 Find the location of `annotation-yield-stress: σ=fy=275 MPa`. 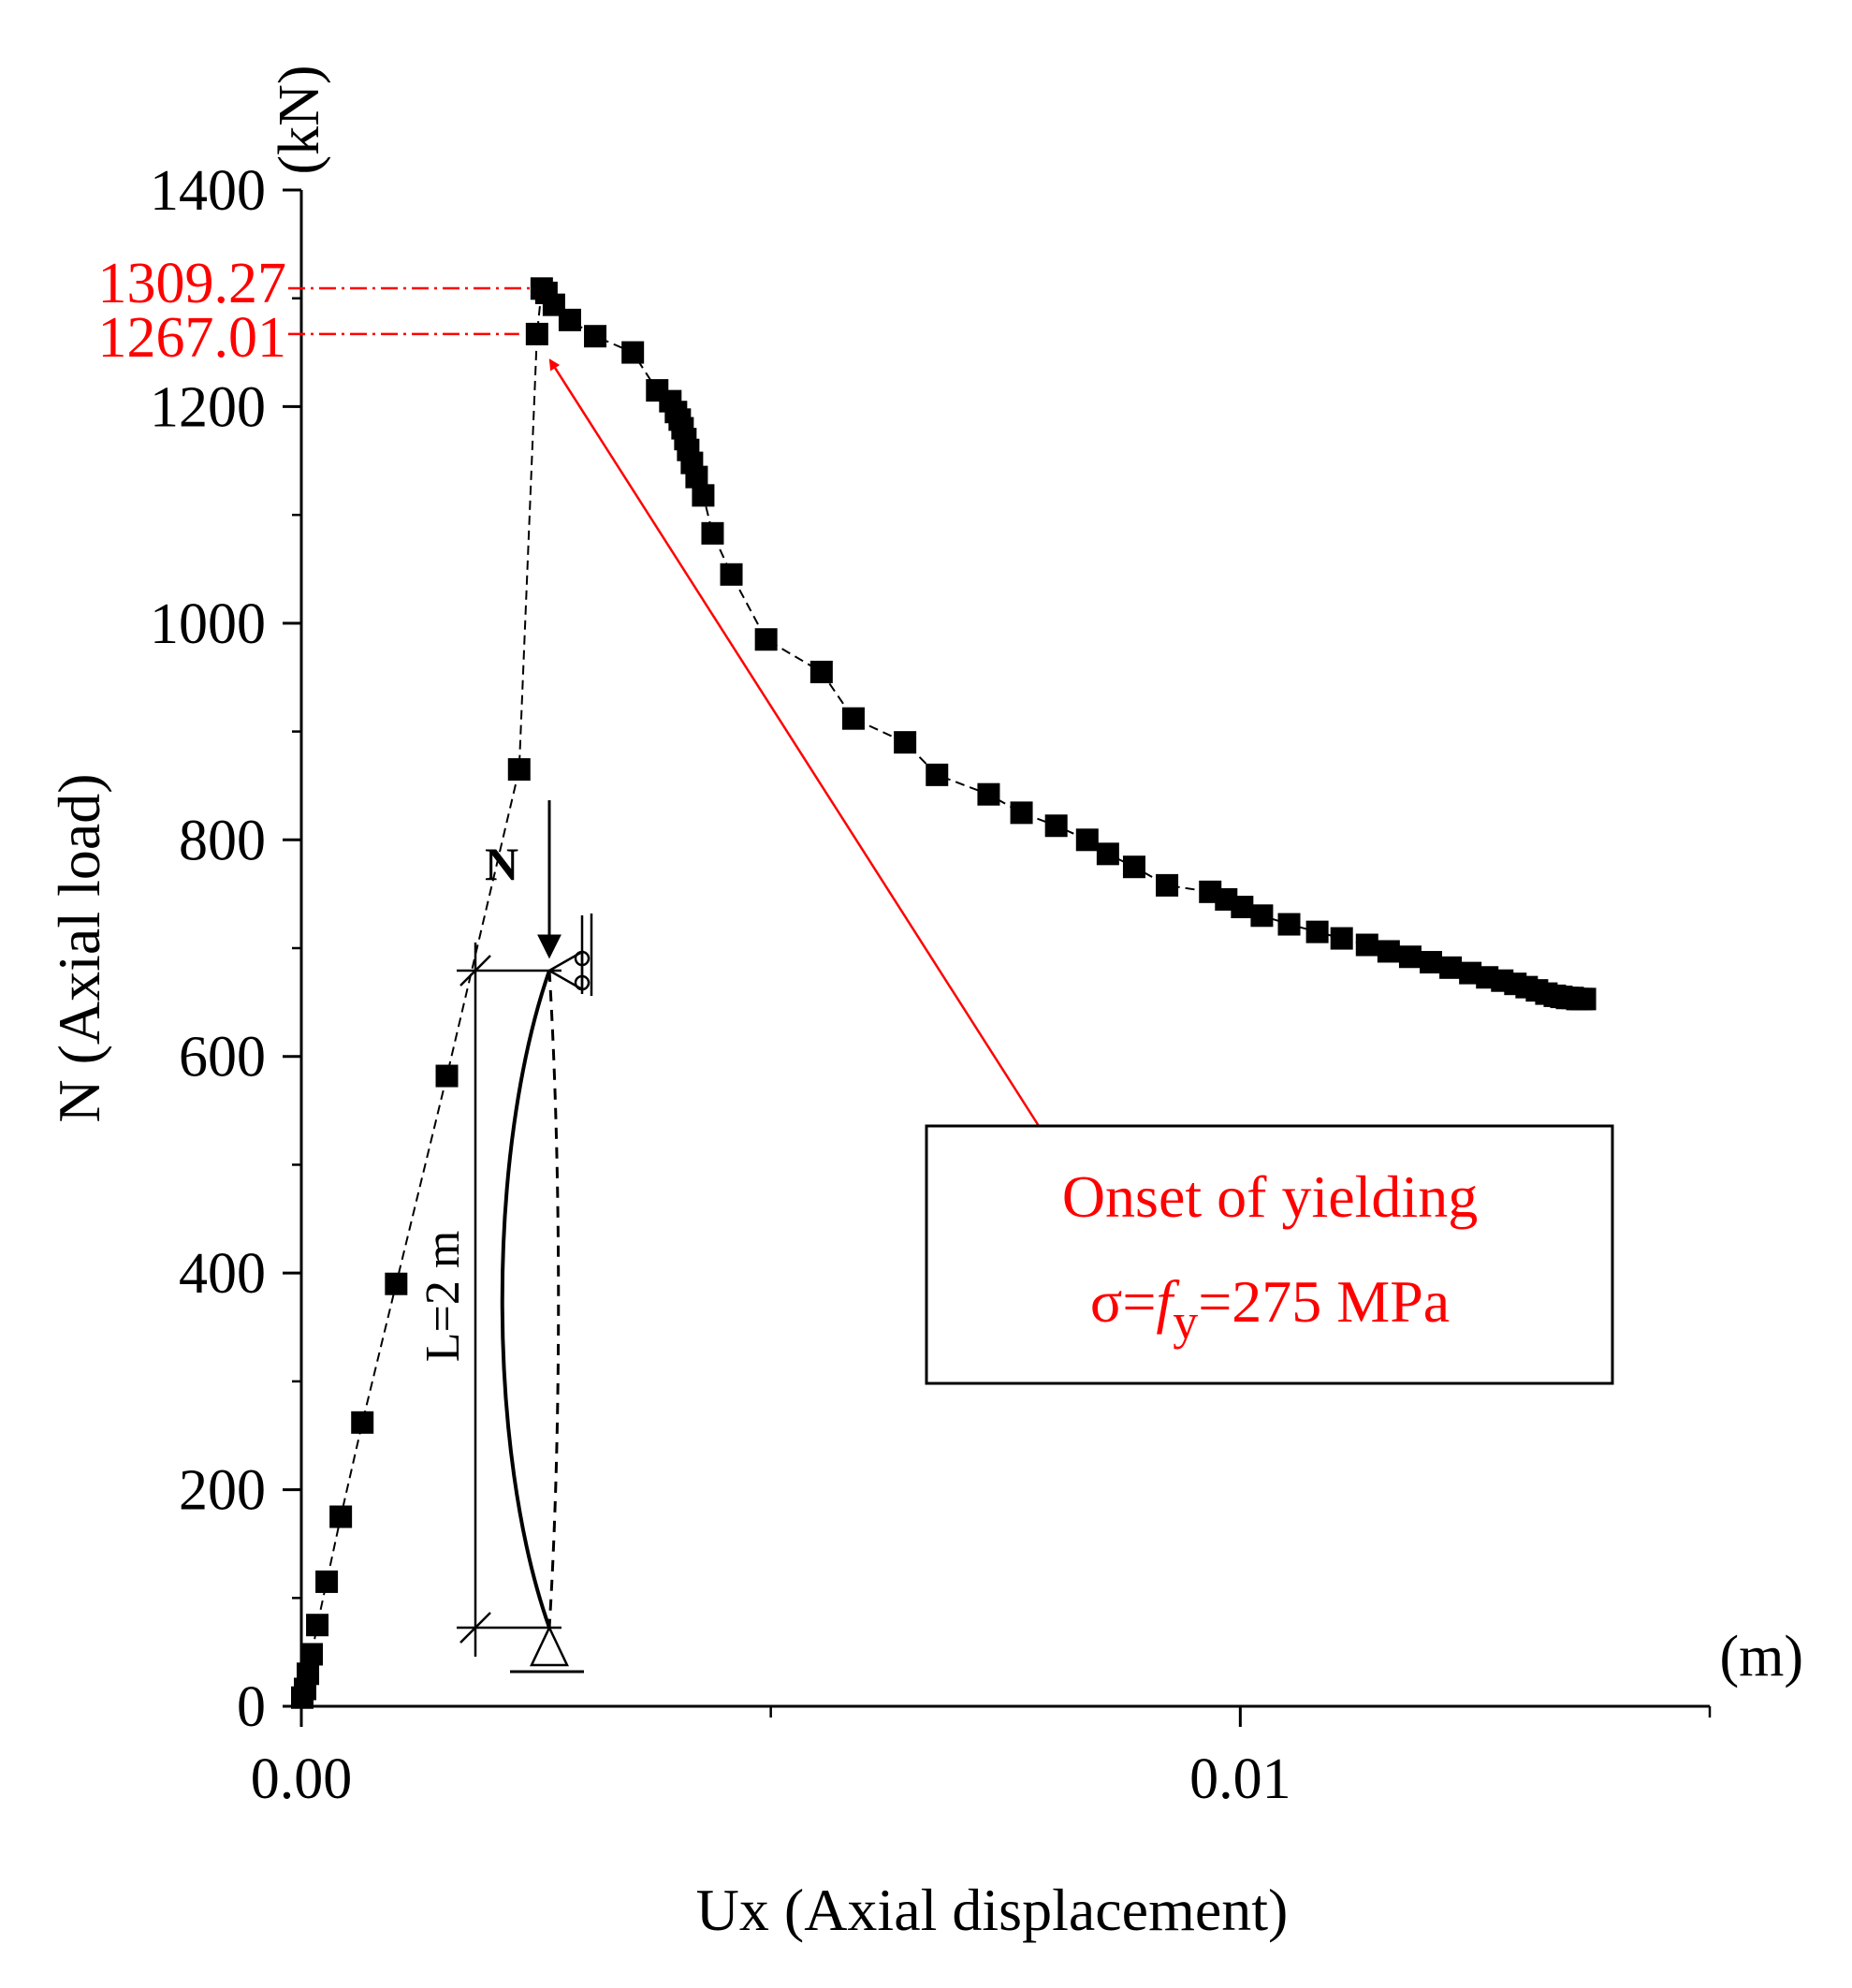

annotation-yield-stress: σ=fy=275 MPa is located at coordinates (1270, 1309).